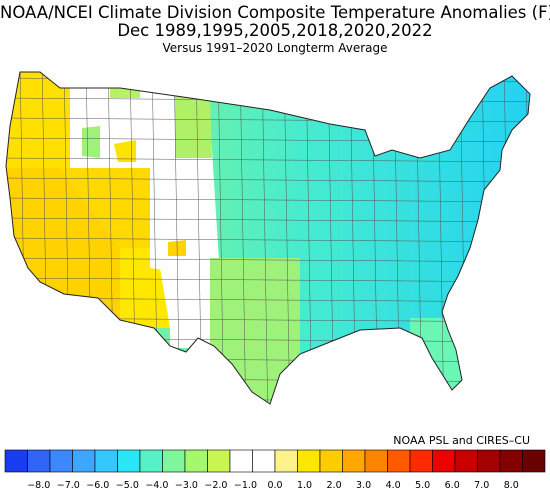  I want to click on legend-tick-label: −7.0, so click(68, 485).